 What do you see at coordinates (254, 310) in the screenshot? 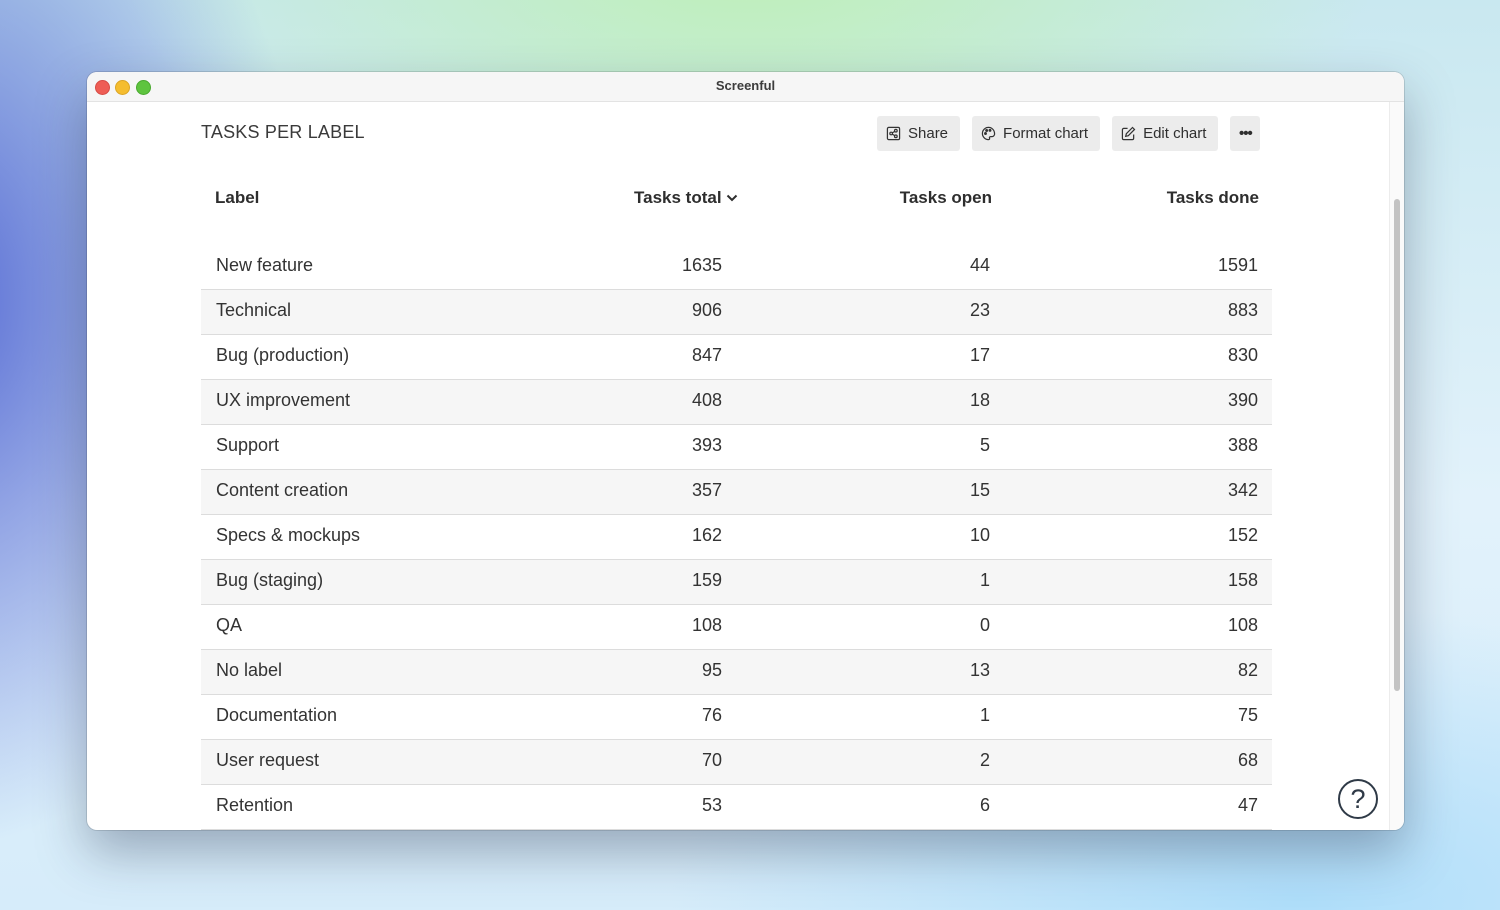
I see `cell-label: Technical` at bounding box center [254, 310].